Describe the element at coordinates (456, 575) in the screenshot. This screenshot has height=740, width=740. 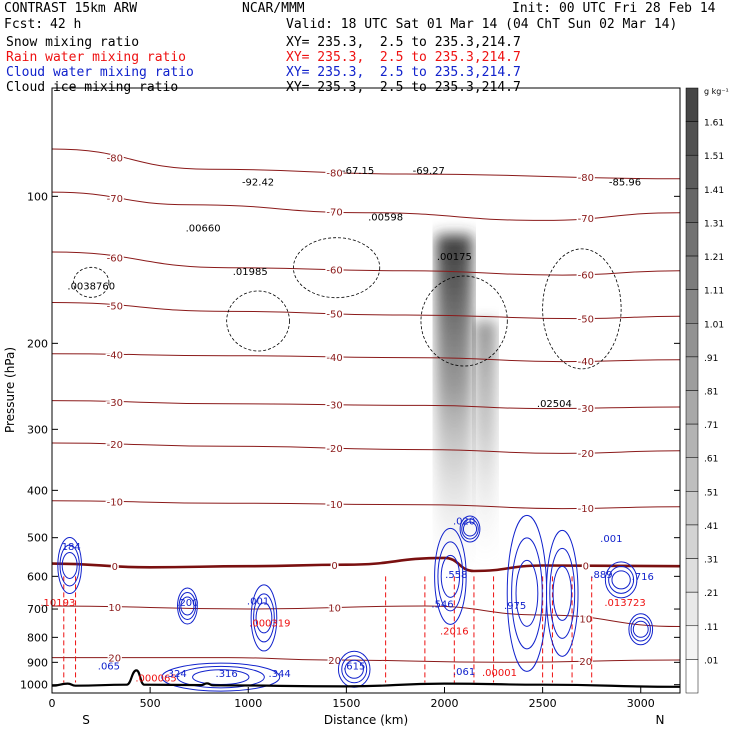
I see `cloud-water-max-label: .558` at that location.